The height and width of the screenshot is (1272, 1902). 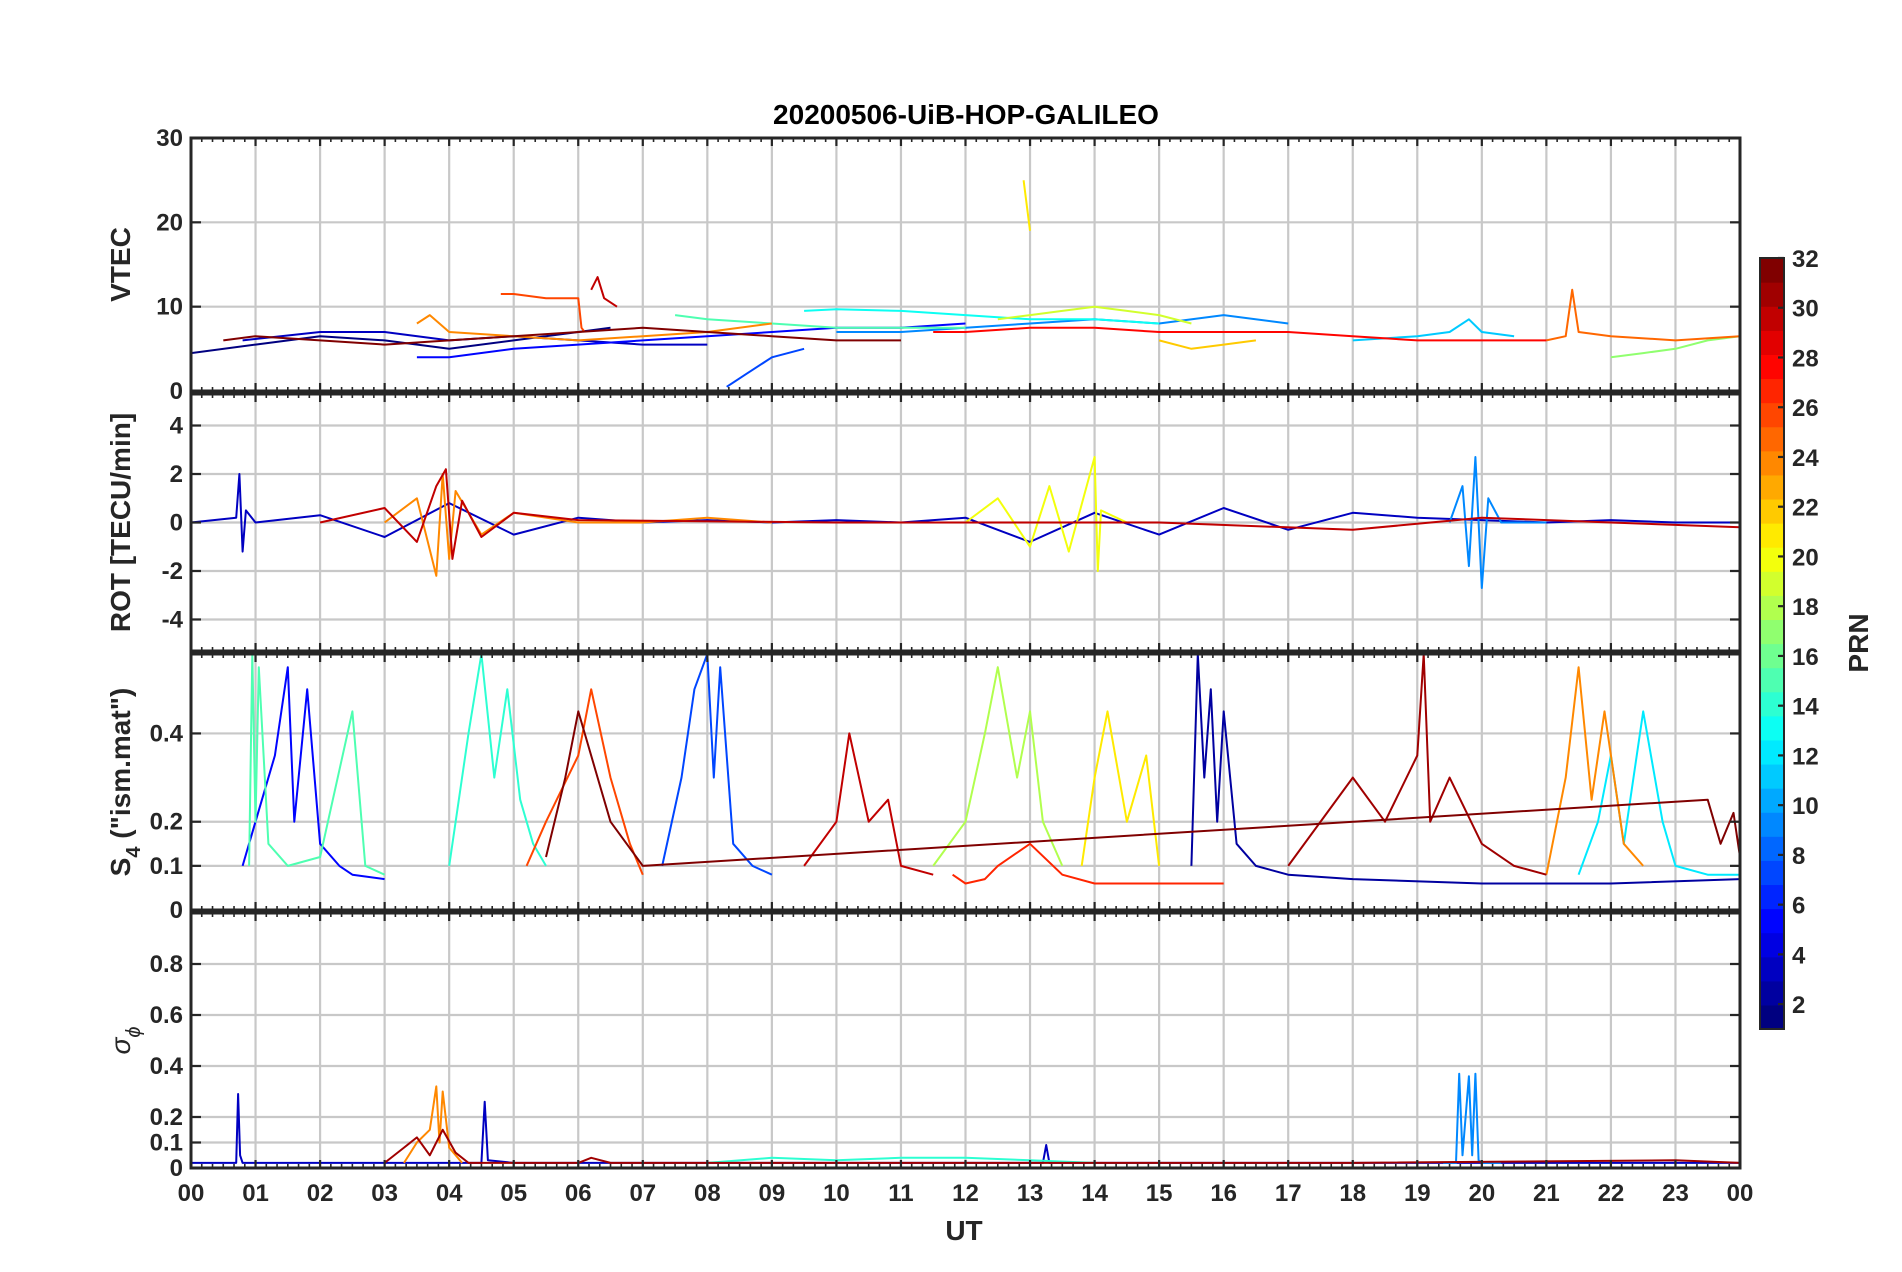 What do you see at coordinates (172, 571) in the screenshot?
I see `y-tick-label: -2` at bounding box center [172, 571].